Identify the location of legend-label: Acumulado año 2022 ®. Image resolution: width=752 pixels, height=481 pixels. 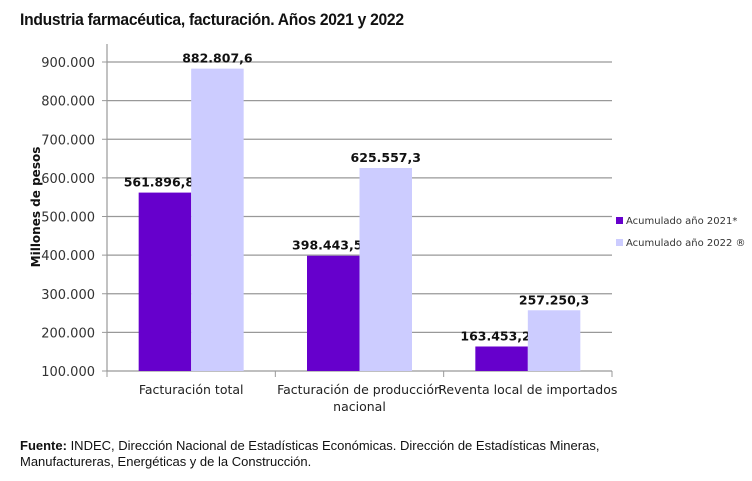
(686, 243).